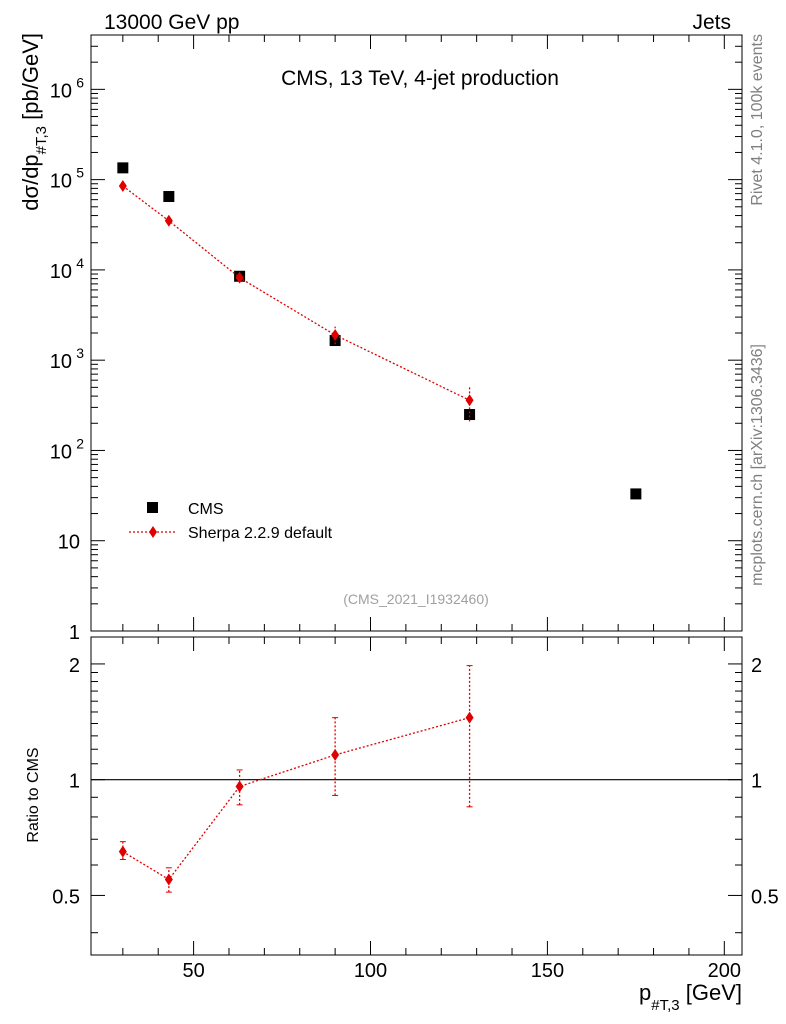 This screenshot has height=1024, width=786. I want to click on header-right: Jets, so click(711, 22).